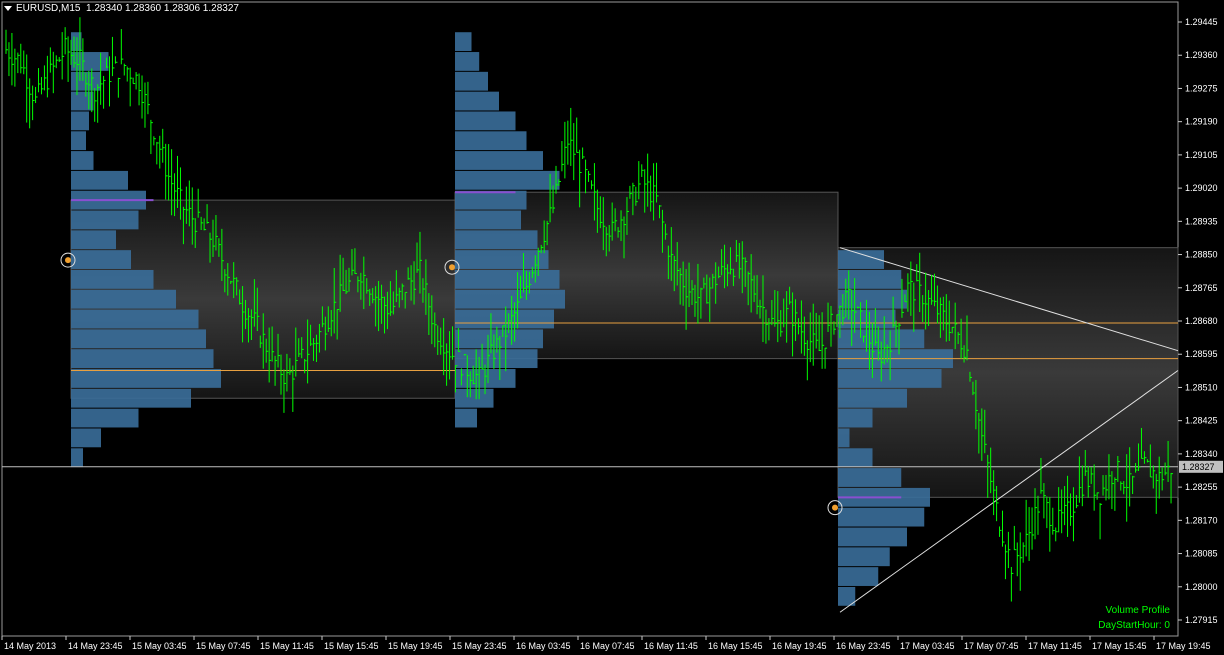 This screenshot has height=655, width=1224. I want to click on x-tick-label: 16 May 23:45, so click(863, 646).